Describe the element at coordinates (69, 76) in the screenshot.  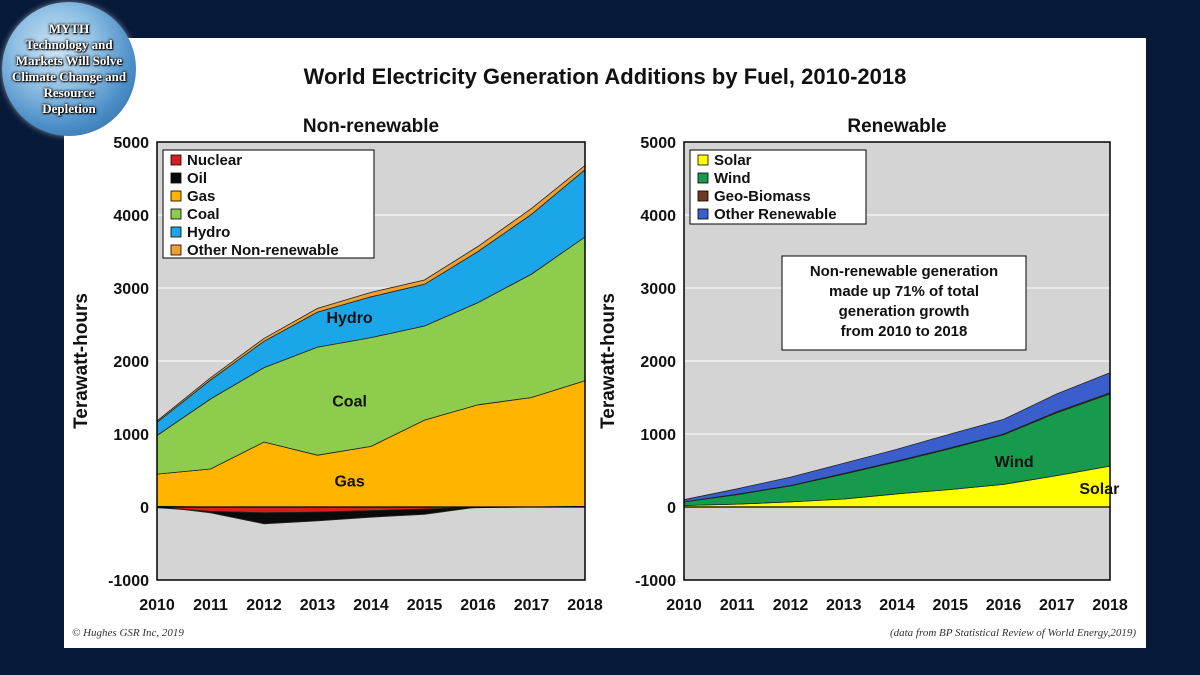
I see `badge-line: Climate Change and` at that location.